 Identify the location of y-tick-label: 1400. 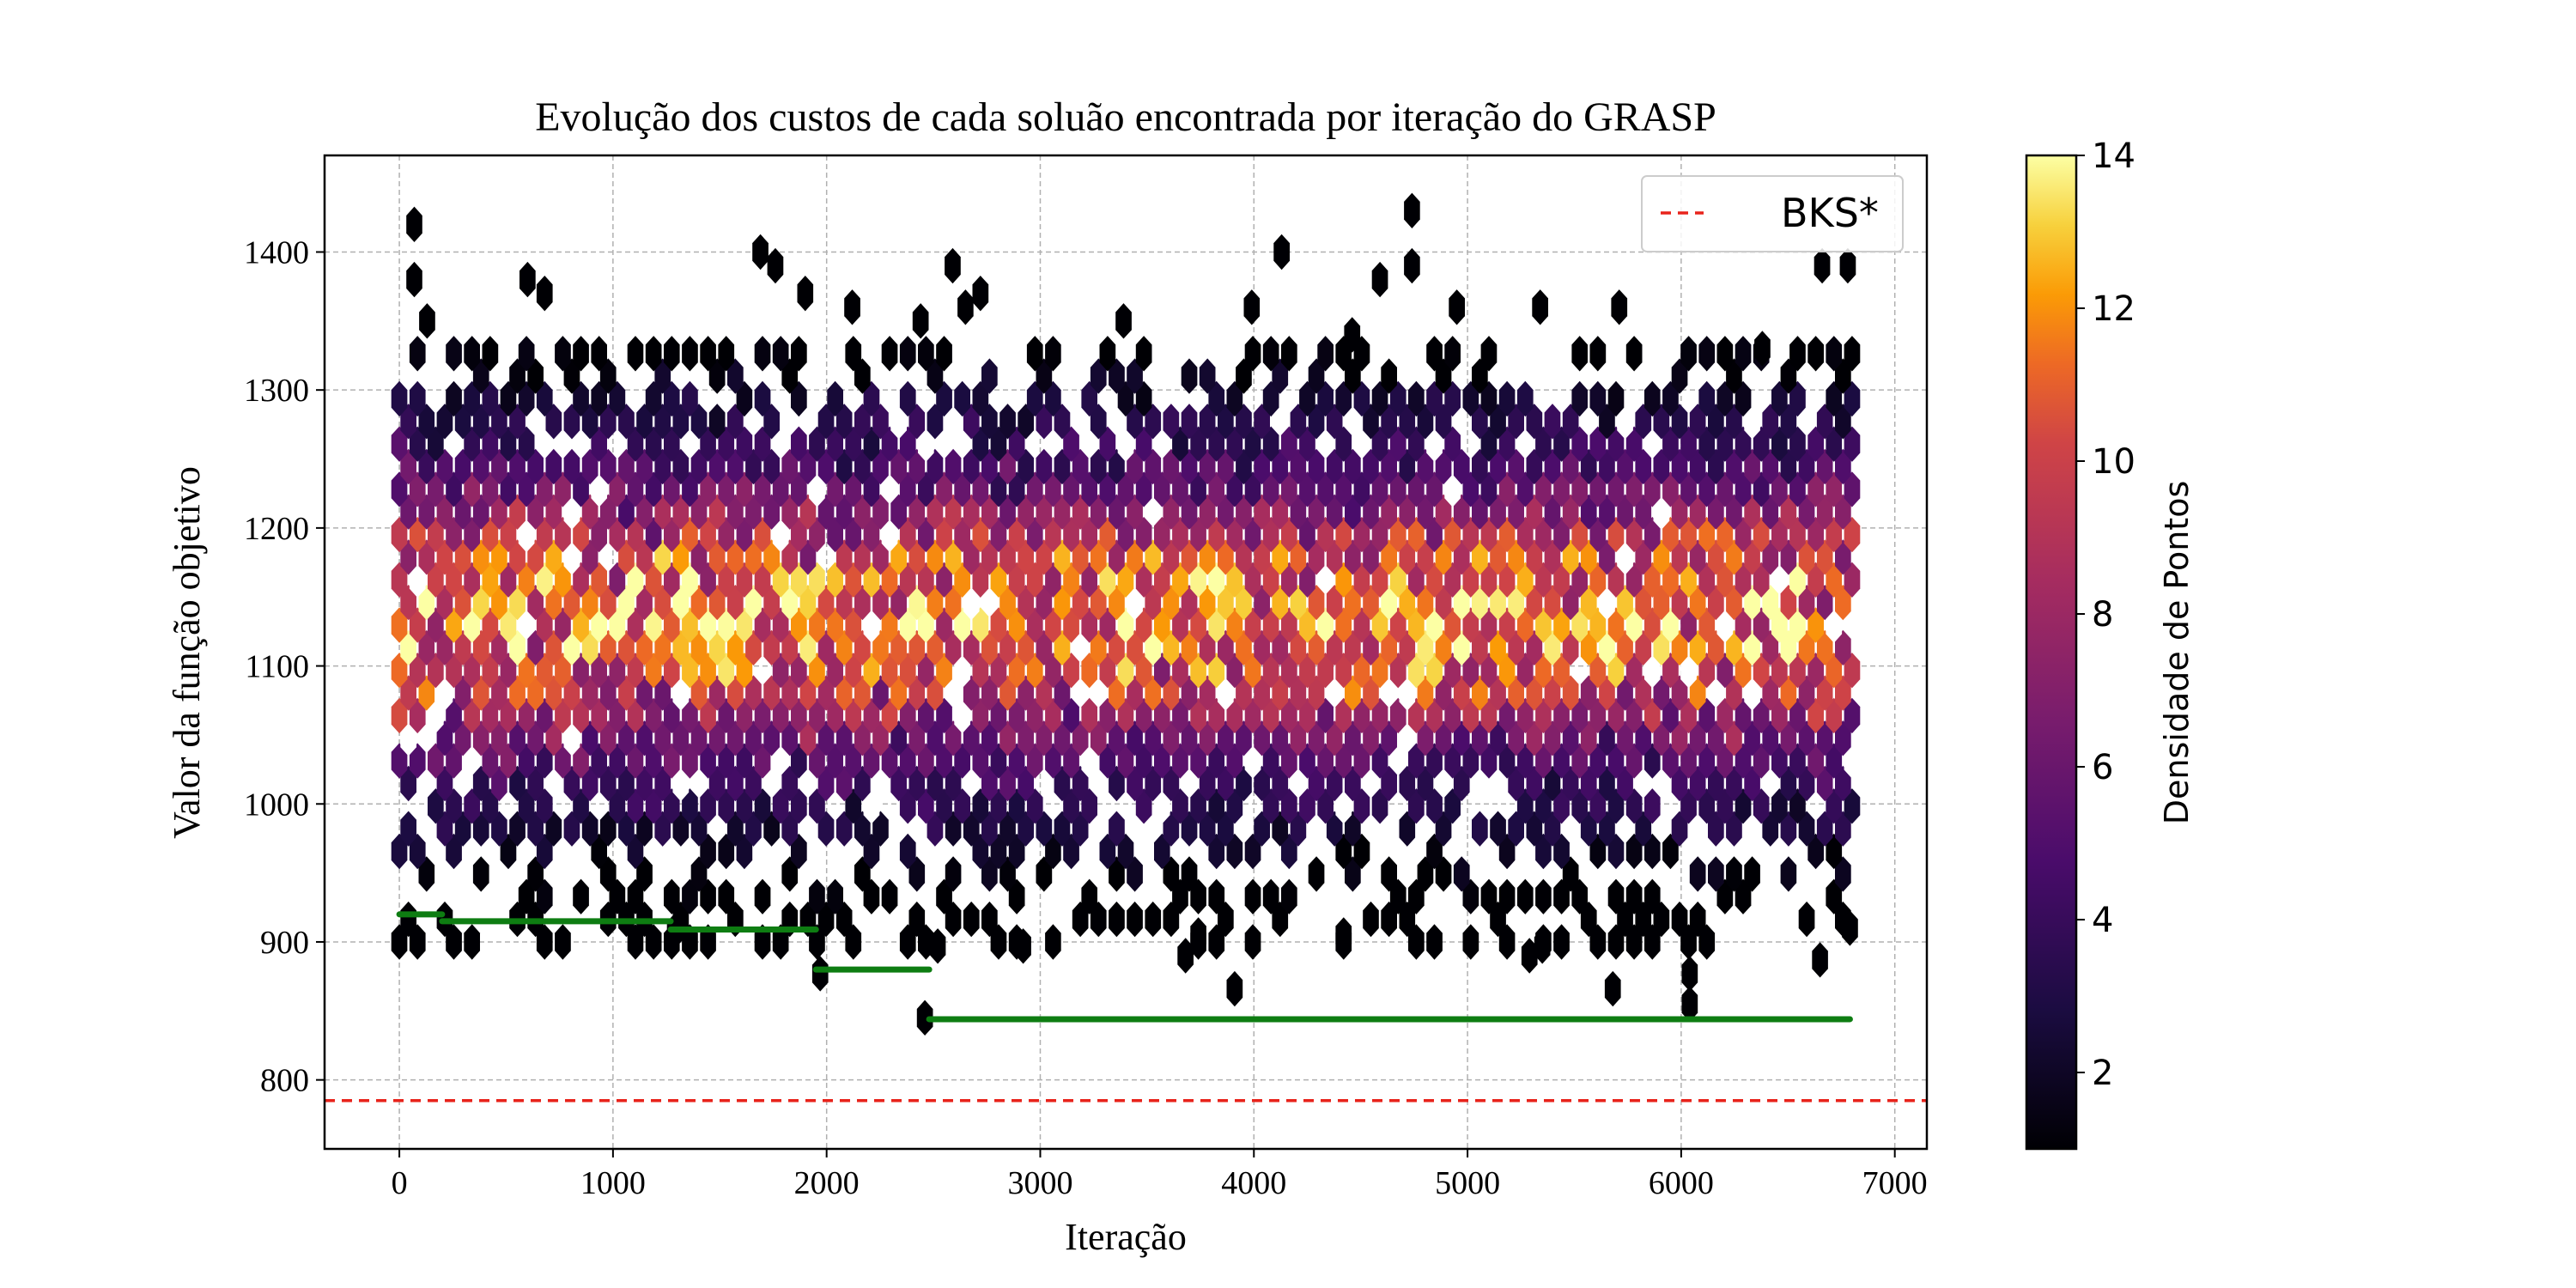
(276, 252).